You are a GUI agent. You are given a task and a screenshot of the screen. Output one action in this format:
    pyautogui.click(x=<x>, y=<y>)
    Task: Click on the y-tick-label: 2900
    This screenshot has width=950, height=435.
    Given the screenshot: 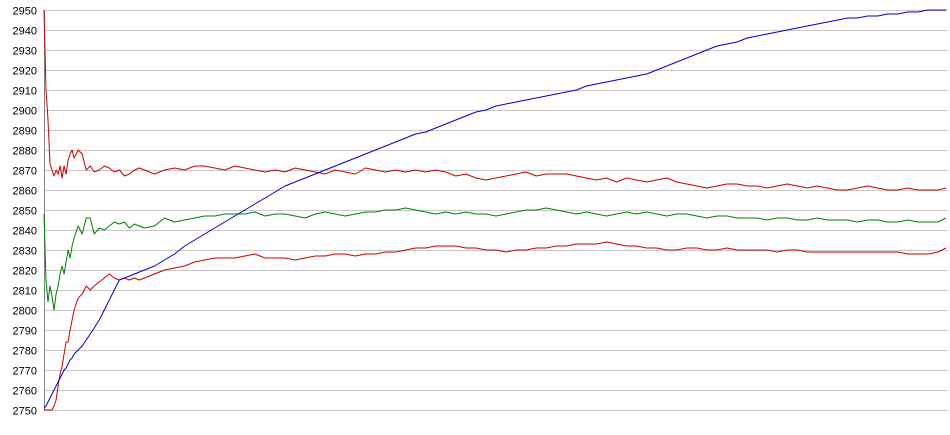 What is the action you would take?
    pyautogui.click(x=25, y=112)
    